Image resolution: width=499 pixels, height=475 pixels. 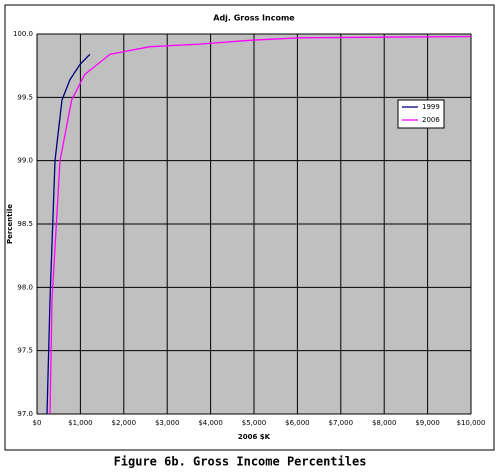 What do you see at coordinates (431, 120) in the screenshot?
I see `legend-label: 2006` at bounding box center [431, 120].